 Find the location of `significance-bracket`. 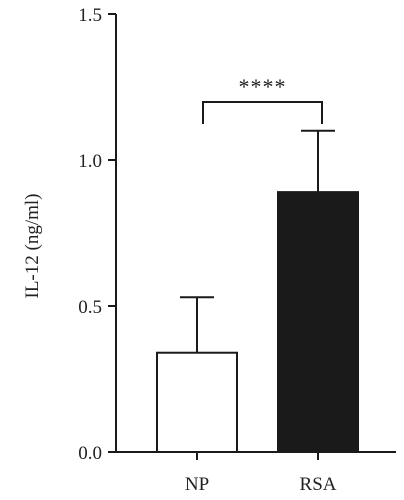

significance-bracket is located at coordinates (262, 112).